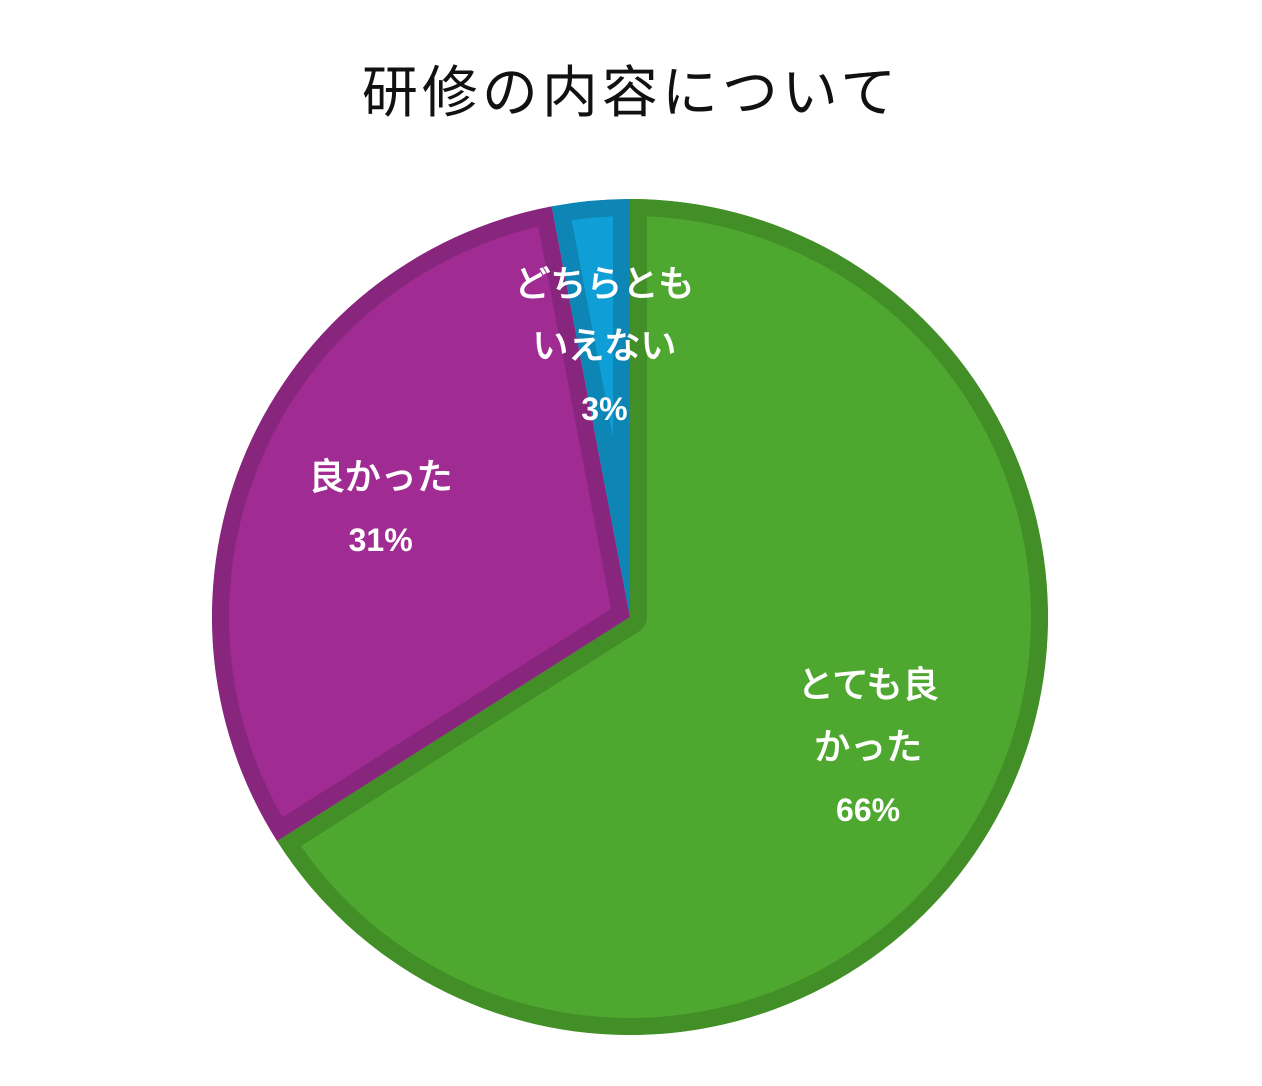 The image size is (1262, 1086). What do you see at coordinates (868, 716) in the screenshot?
I see `category-label: とても良かった` at bounding box center [868, 716].